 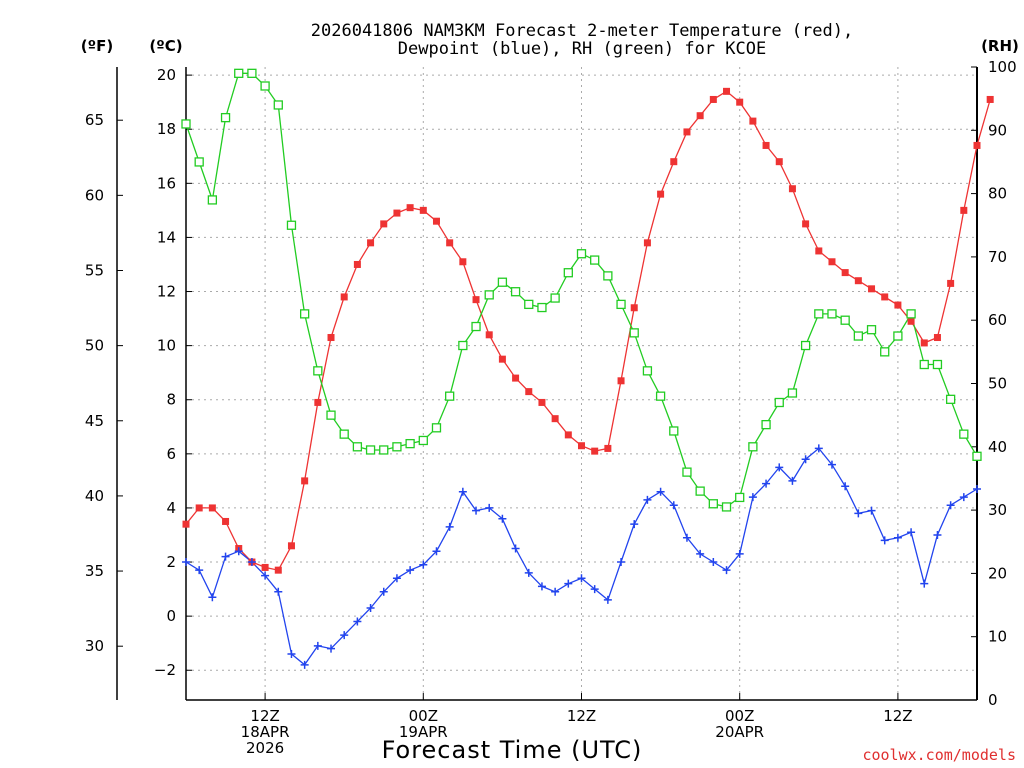 What do you see at coordinates (582, 49) in the screenshot?
I see `chart-title-line-2: Dewpoint (blue), RH (green) for KCOE` at bounding box center [582, 49].